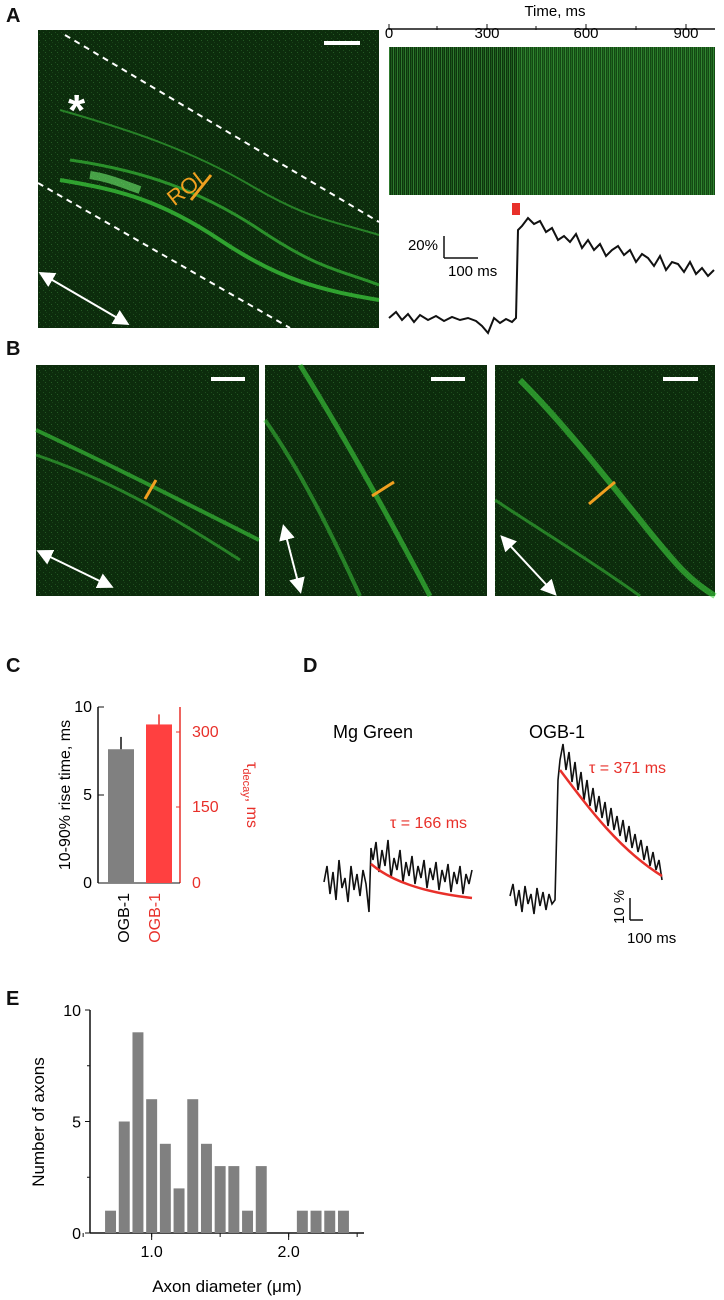  Describe the element at coordinates (227, 1286) in the screenshot. I see `x-axis-label: Axon diameter (μm)` at that location.